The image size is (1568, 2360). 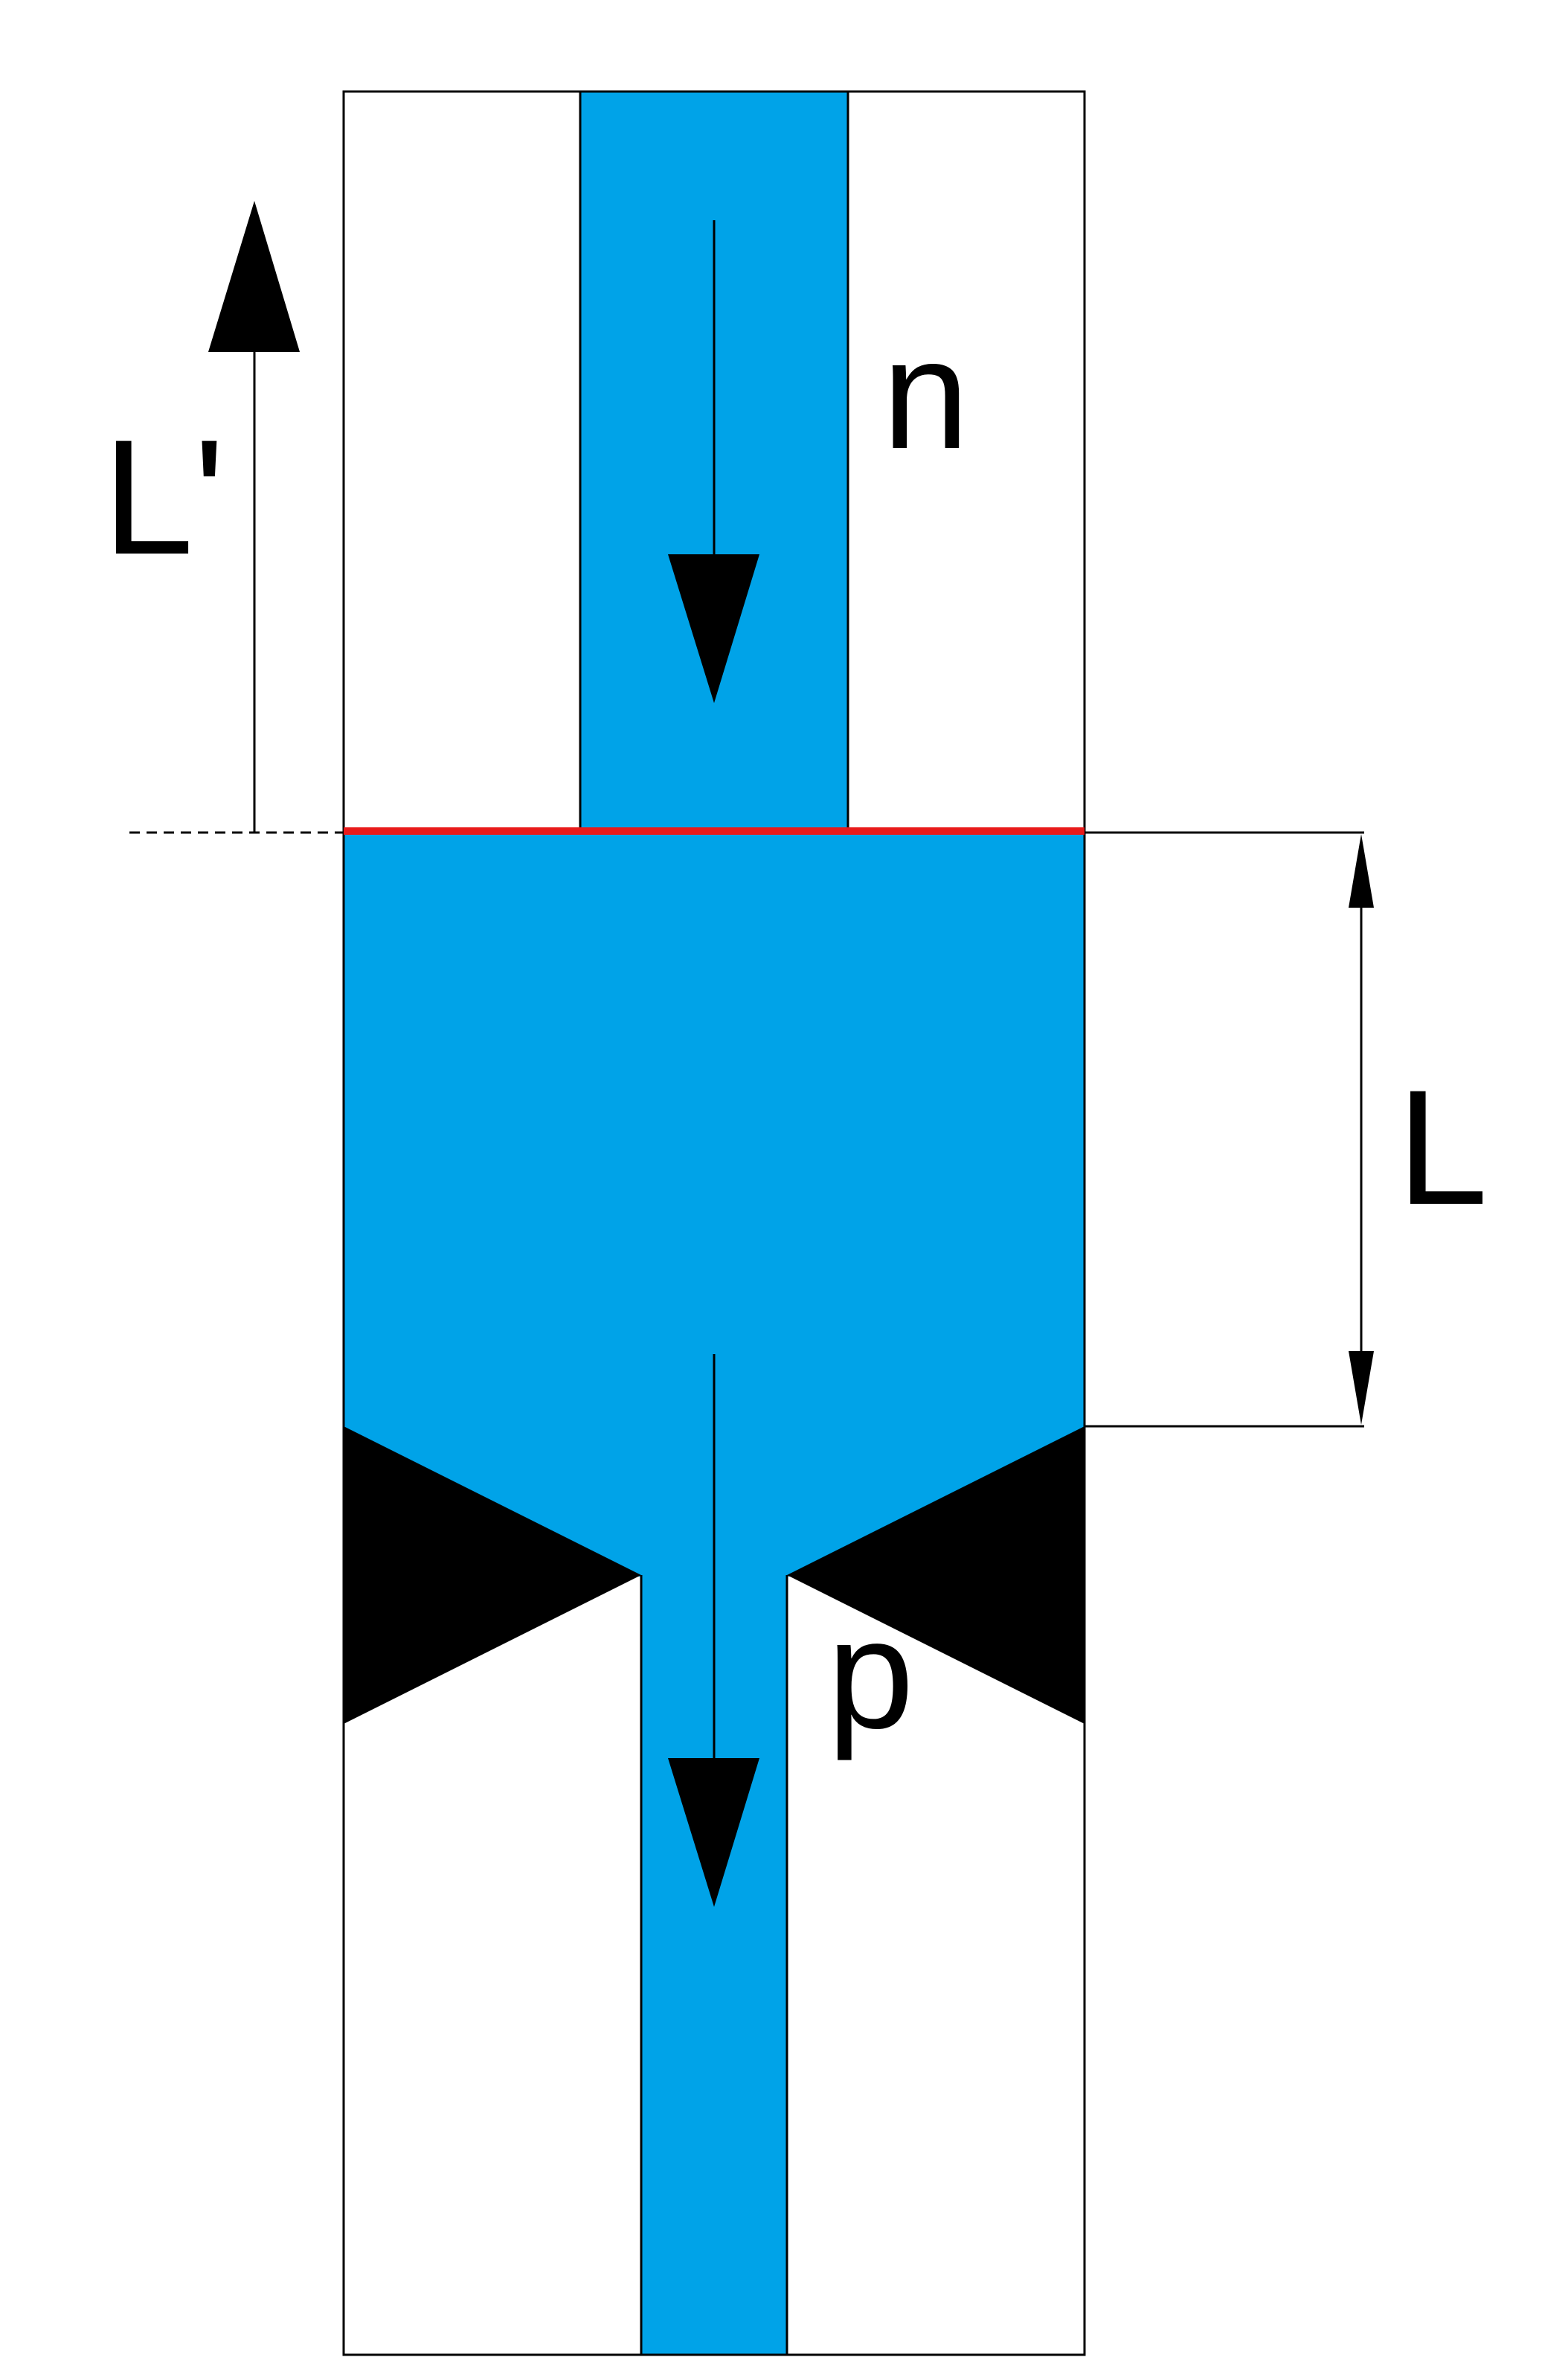 I want to click on right-dimension-top-arrowhead, so click(x=1361, y=871).